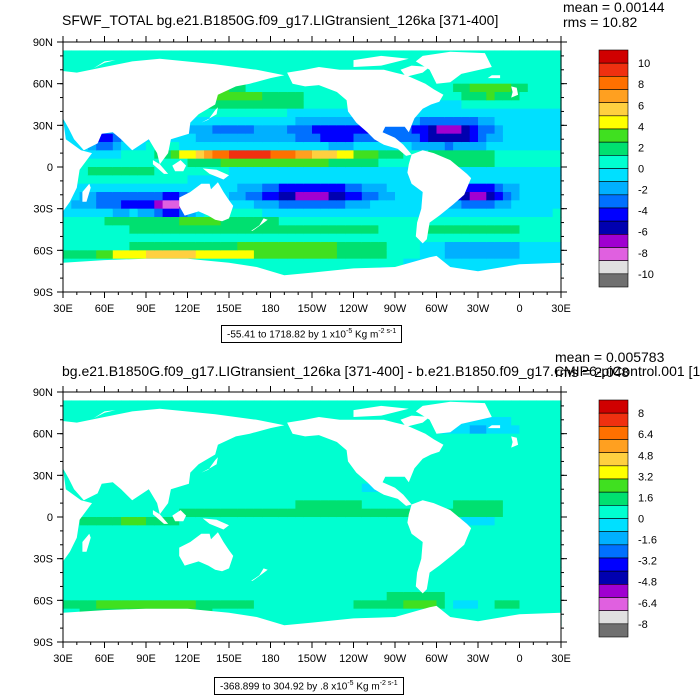 This screenshot has height=700, width=700. What do you see at coordinates (613, 551) in the screenshot?
I see `panel2-colorbar-swatch` at bounding box center [613, 551].